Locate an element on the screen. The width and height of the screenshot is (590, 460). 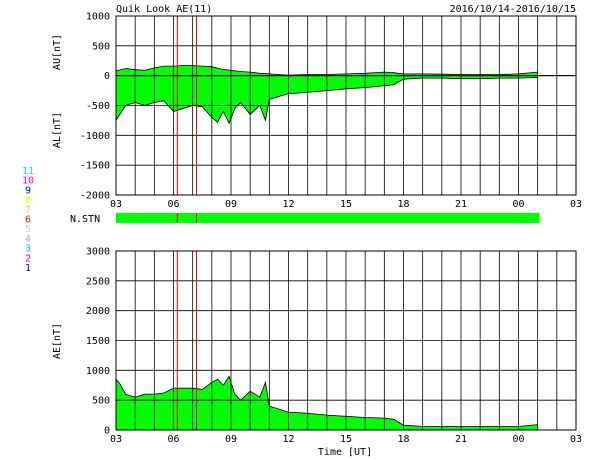
al-axis-label: AL[nT] is located at coordinates (57, 130).